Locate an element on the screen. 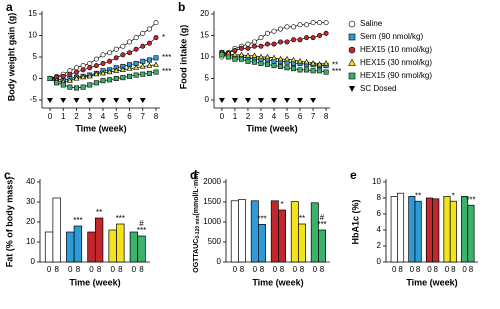  y-tick-label: 1500 is located at coordinates (212, 201).